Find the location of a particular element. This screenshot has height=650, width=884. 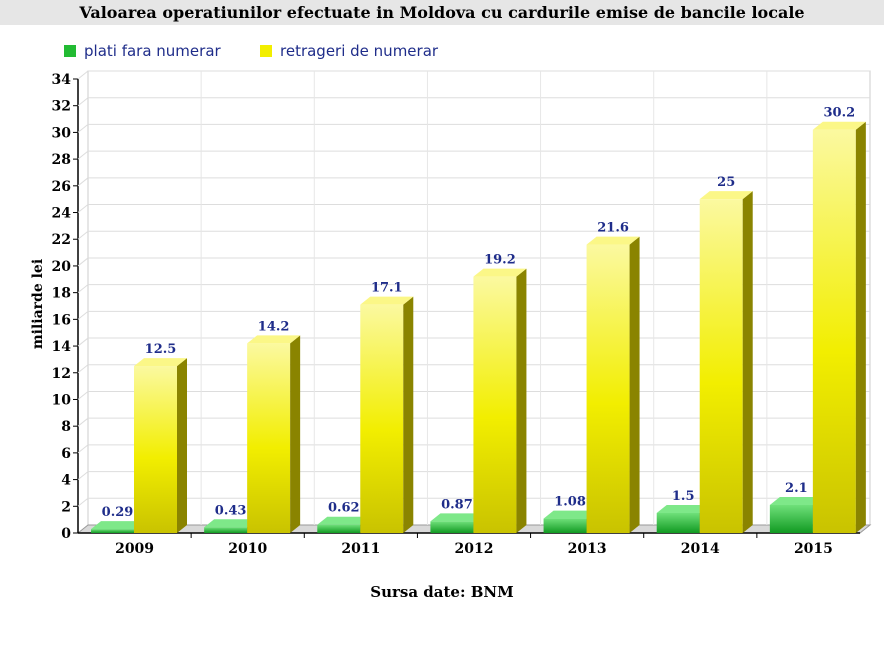

y-tick-label: 2 is located at coordinates (66, 507).